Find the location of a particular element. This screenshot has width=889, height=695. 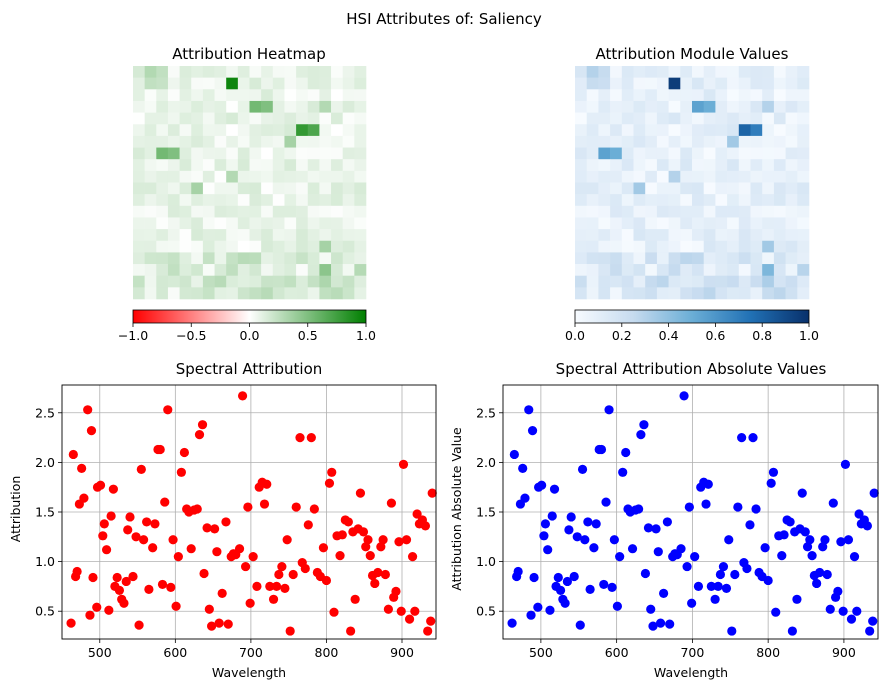

y-tick-label: 1.5 is located at coordinates (45, 512).